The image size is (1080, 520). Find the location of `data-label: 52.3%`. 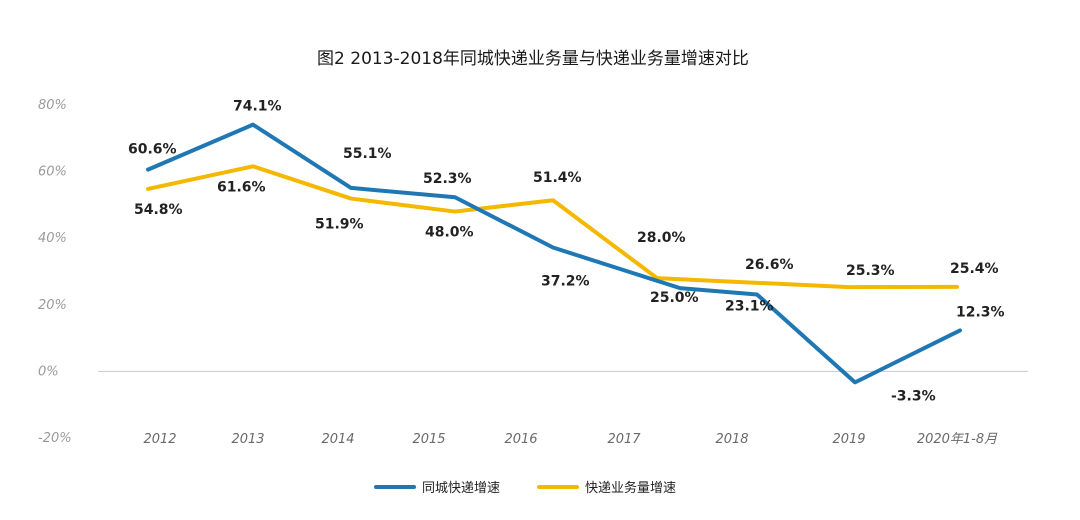

data-label: 52.3% is located at coordinates (447, 179).